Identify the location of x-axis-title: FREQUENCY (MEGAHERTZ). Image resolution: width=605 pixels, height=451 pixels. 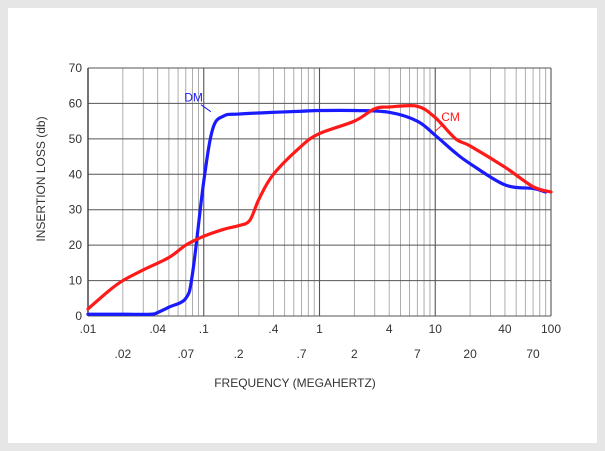
(295, 383).